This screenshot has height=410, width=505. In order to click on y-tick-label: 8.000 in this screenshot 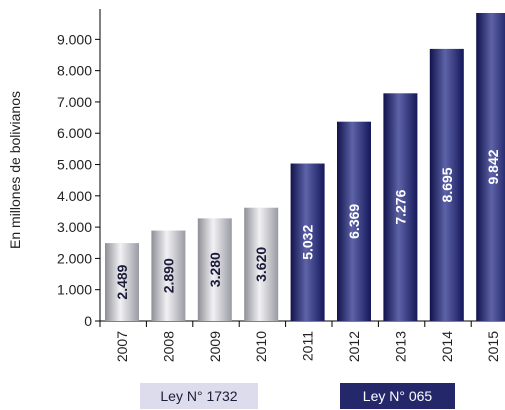, I will do `click(74, 71)`.